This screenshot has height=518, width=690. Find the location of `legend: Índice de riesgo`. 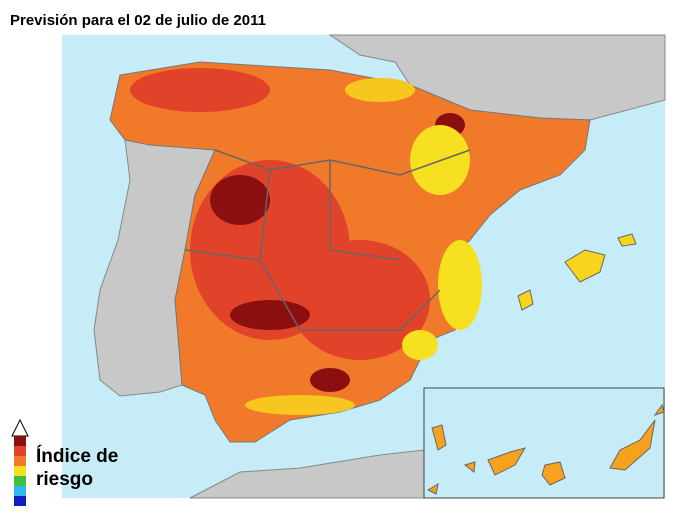

legend: Índice de riesgo is located at coordinates (64, 462).